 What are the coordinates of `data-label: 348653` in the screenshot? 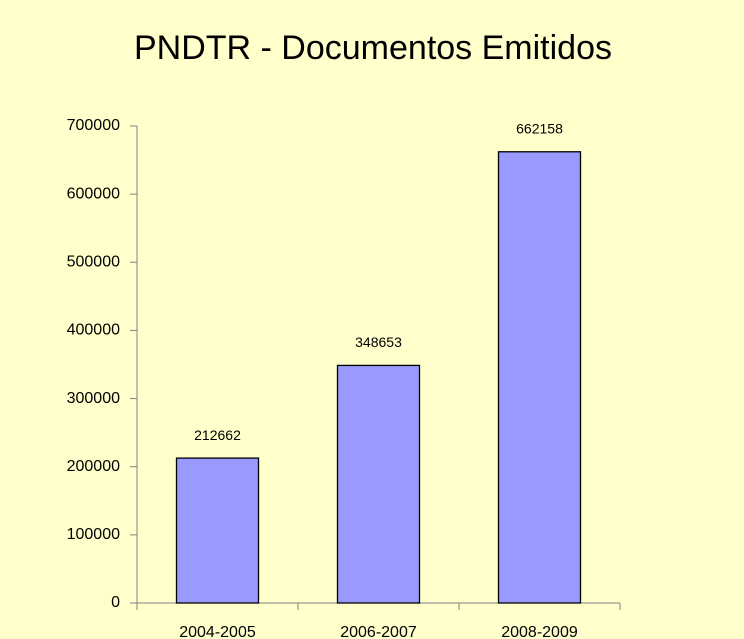 It's located at (378, 342).